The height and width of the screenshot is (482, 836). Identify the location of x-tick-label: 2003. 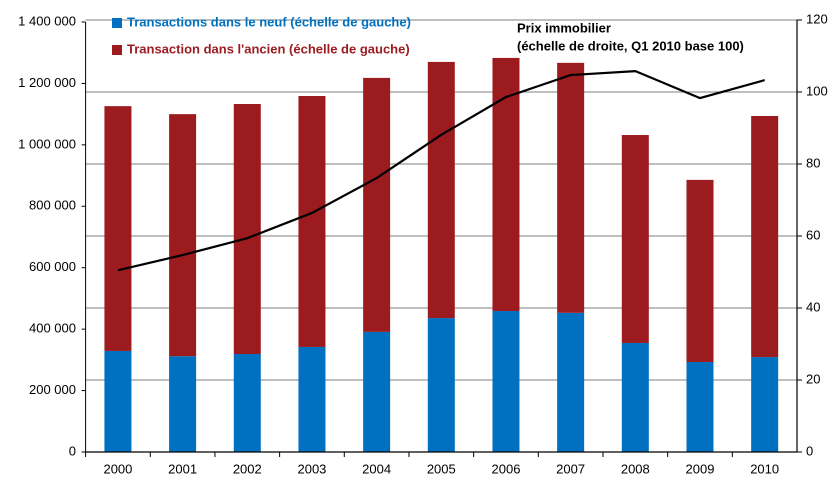
(311, 468).